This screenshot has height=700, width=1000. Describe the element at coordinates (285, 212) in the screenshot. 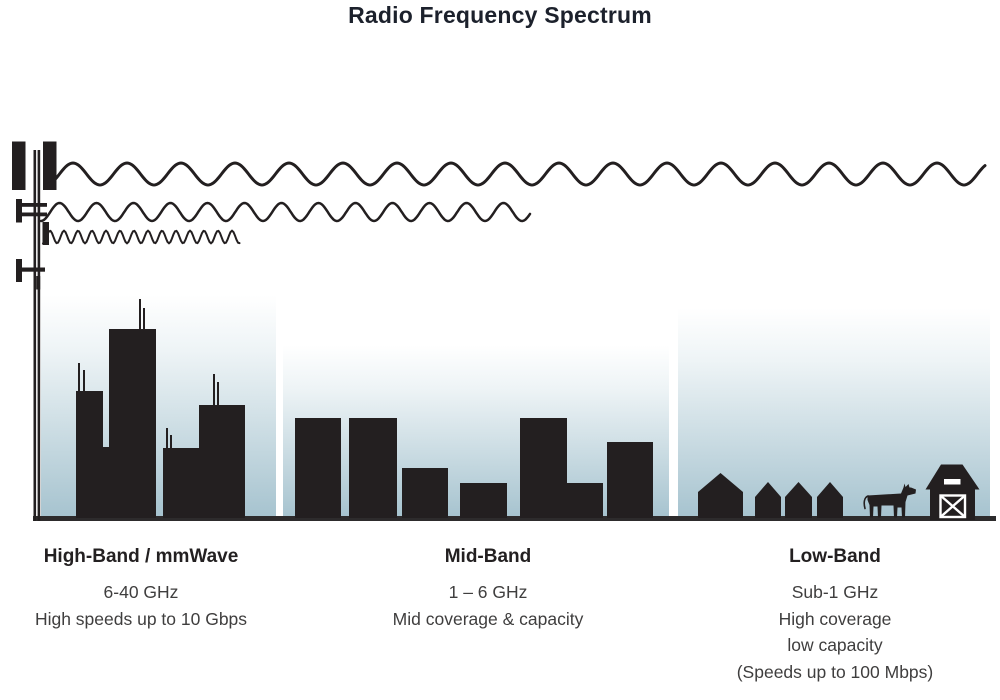

I see `radio-wave-mid` at that location.